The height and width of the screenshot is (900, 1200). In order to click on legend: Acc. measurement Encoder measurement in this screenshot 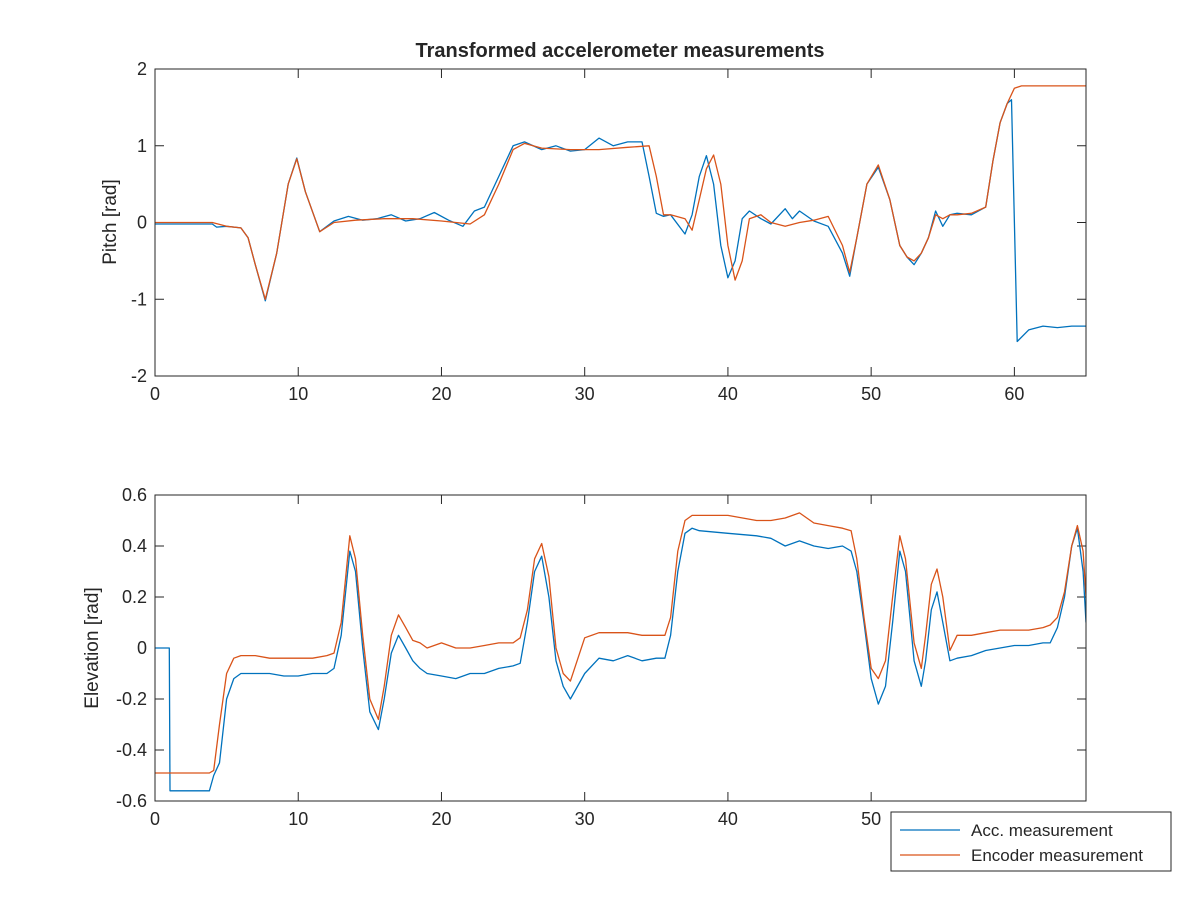, I will do `click(1031, 841)`.